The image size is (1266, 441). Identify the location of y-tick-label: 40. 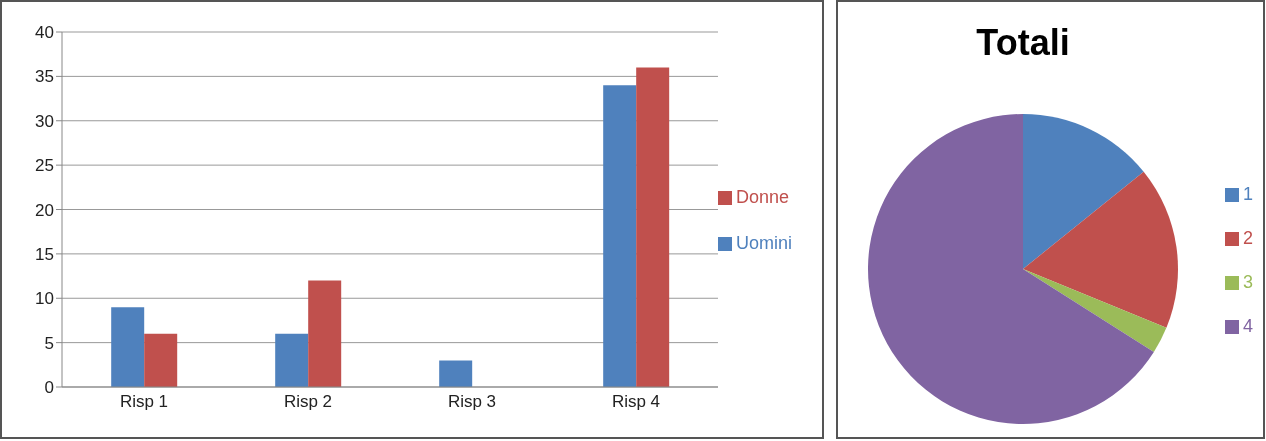
(44, 33).